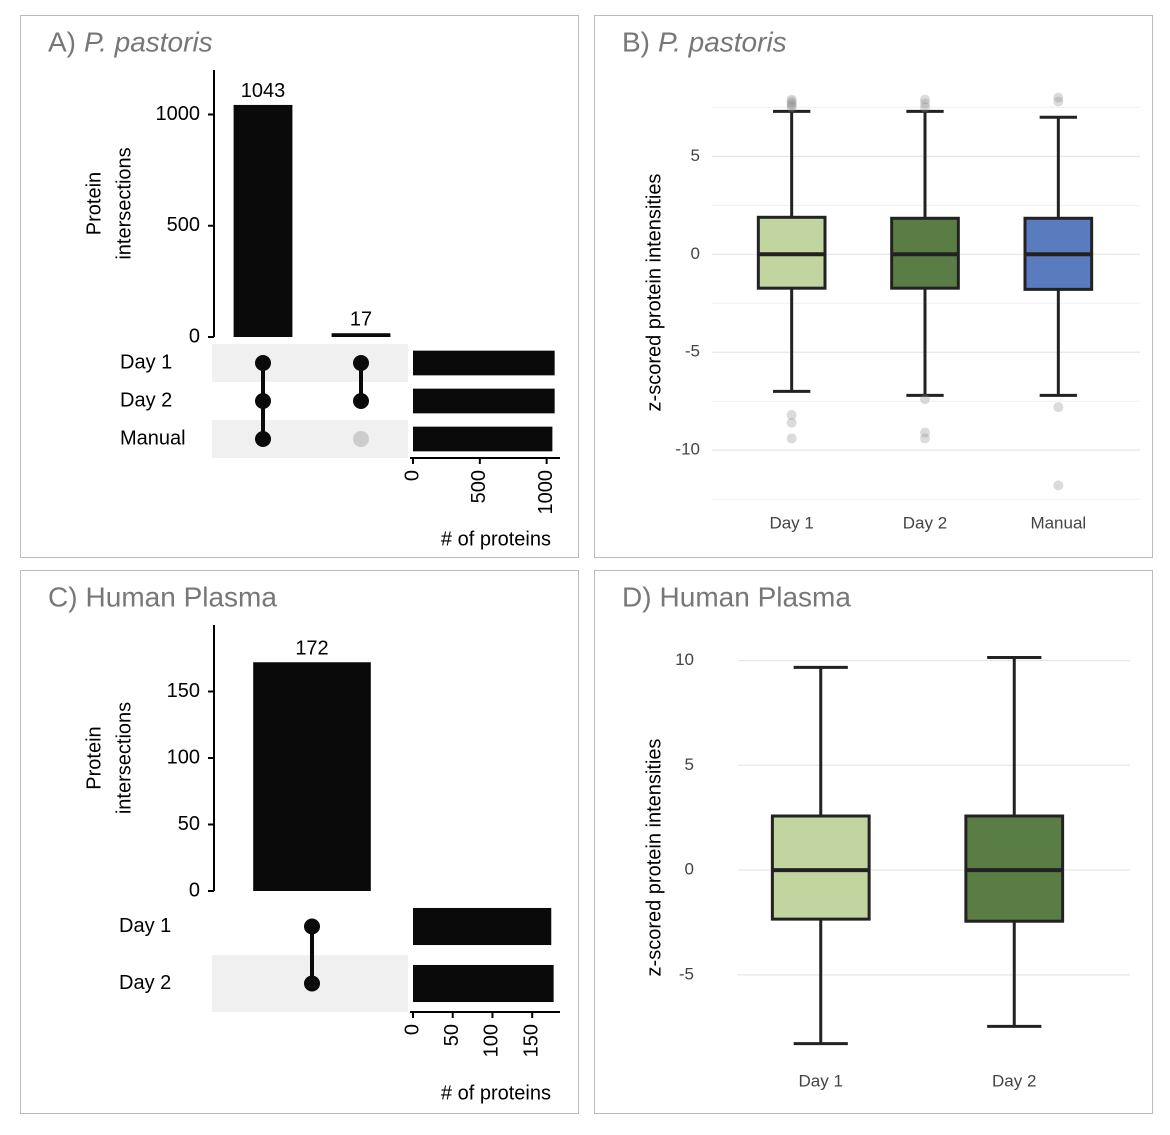 The width and height of the screenshot is (1170, 1135). Describe the element at coordinates (531, 1040) in the screenshot. I see `x-tick-label: 150` at that location.